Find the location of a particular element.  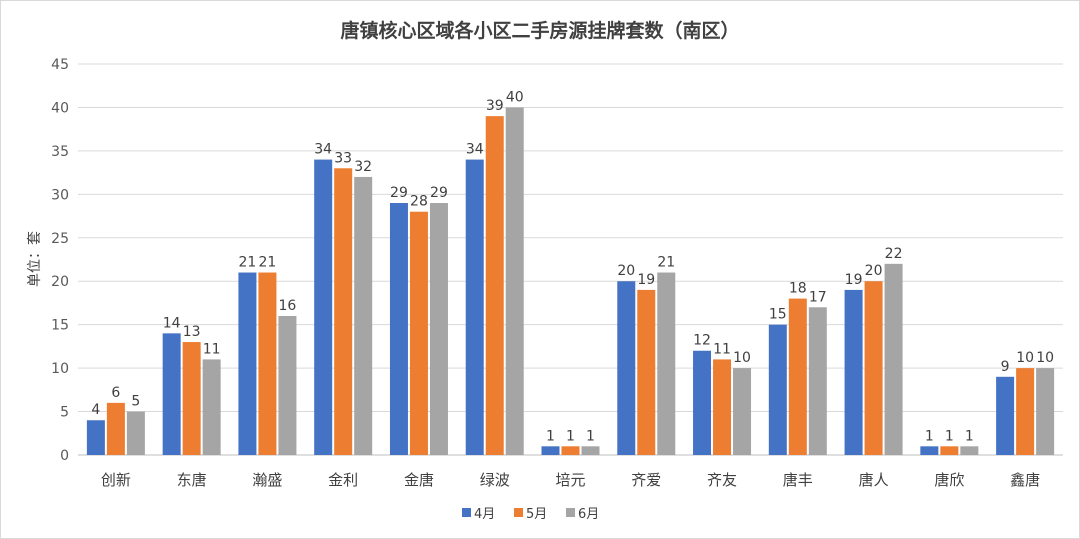

x-category-label: 唐欣 is located at coordinates (949, 480).